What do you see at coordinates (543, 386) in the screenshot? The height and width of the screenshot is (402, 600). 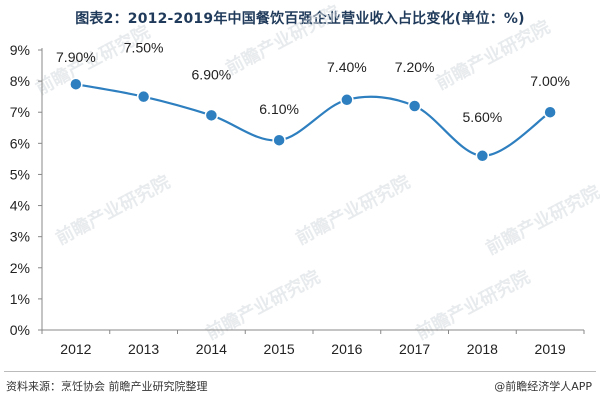 I see `brand-credit: @前瞻经济学人APP` at bounding box center [543, 386].